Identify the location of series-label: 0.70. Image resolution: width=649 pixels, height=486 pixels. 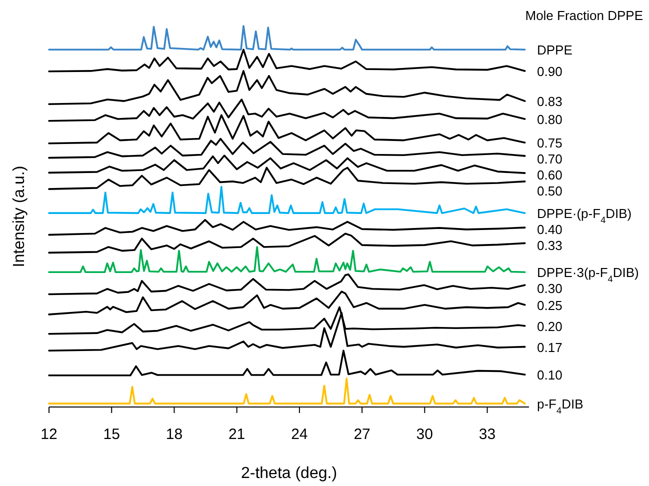
(549, 159).